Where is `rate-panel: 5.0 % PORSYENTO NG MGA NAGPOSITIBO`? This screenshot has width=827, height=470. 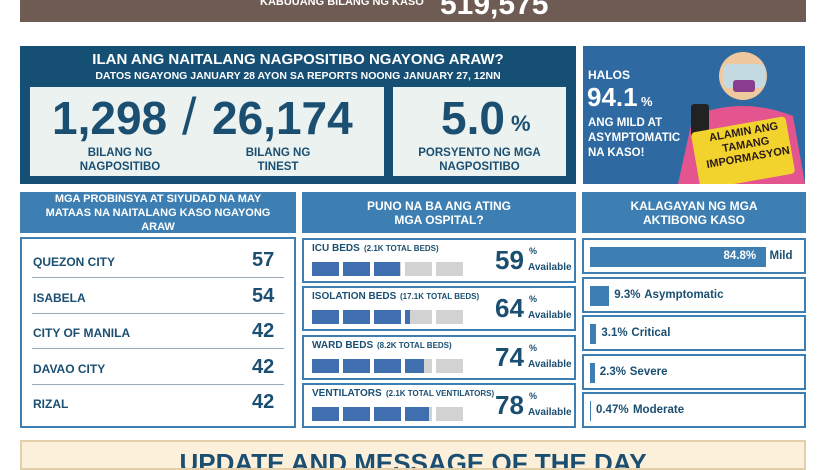
rate-panel: 5.0 % PORSYENTO NG MGA NAGPOSITIBO is located at coordinates (479, 131).